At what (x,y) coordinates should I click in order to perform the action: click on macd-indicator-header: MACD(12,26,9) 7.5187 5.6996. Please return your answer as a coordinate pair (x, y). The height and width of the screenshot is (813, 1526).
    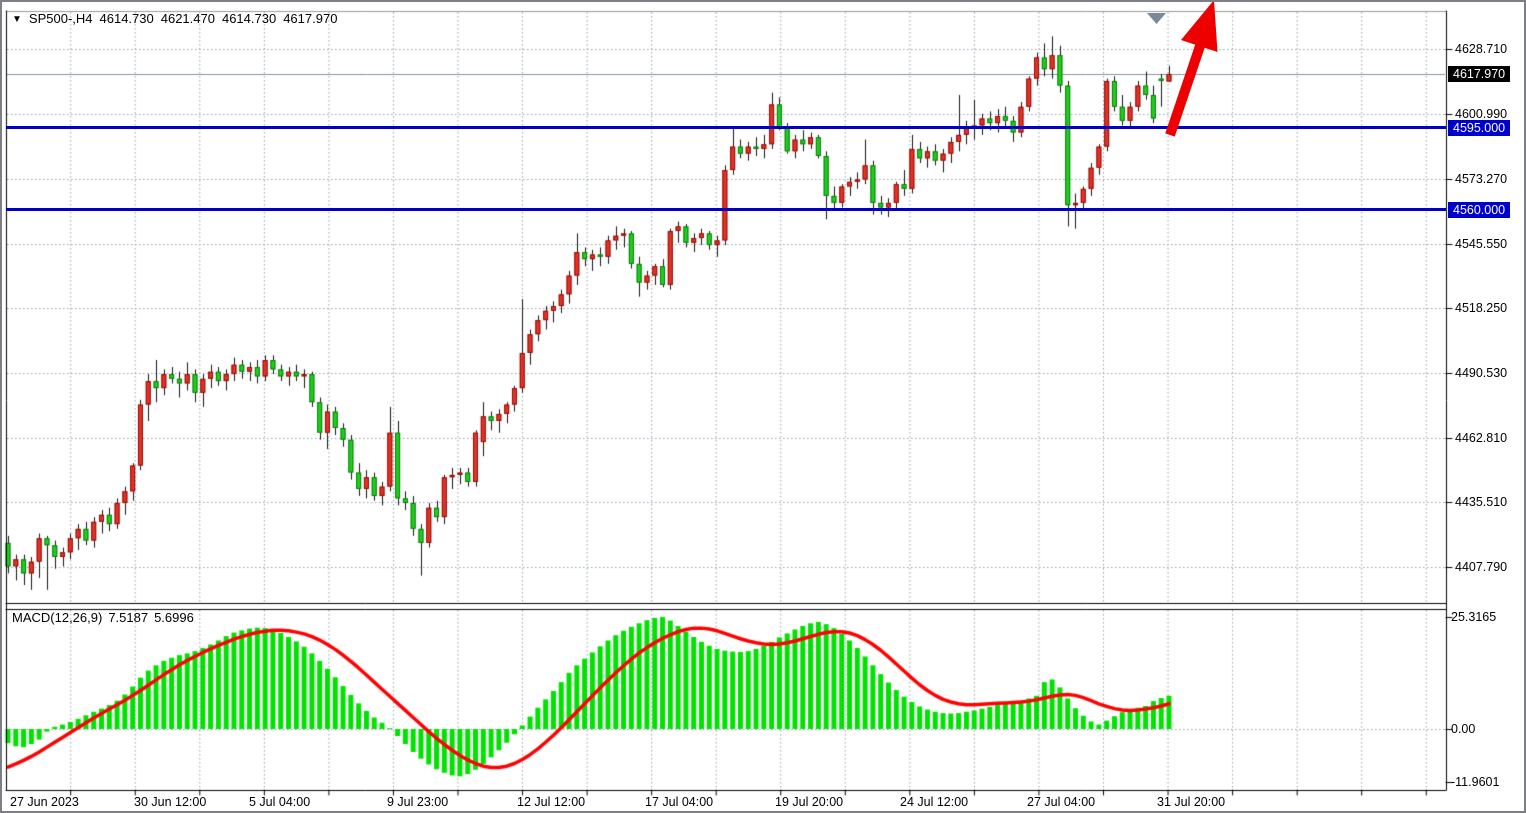
    Looking at the image, I should click on (106, 617).